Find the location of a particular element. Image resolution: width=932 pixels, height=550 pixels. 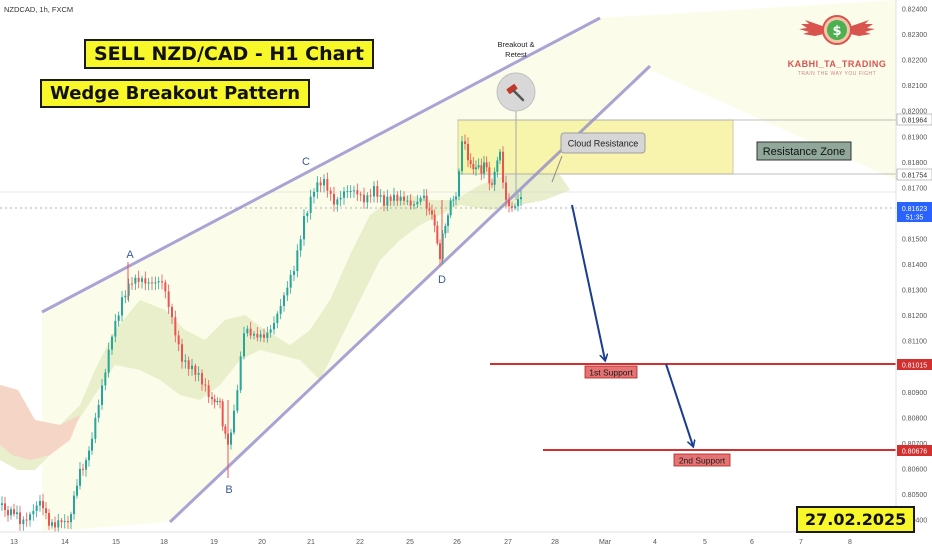

resistance-zone-label-box is located at coordinates (804, 151).